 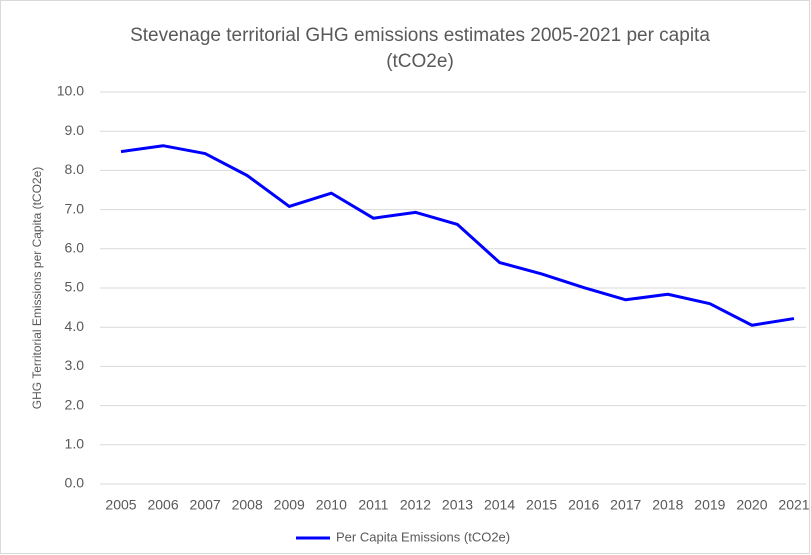 I want to click on x-tick-label: 2009, so click(x=289, y=505).